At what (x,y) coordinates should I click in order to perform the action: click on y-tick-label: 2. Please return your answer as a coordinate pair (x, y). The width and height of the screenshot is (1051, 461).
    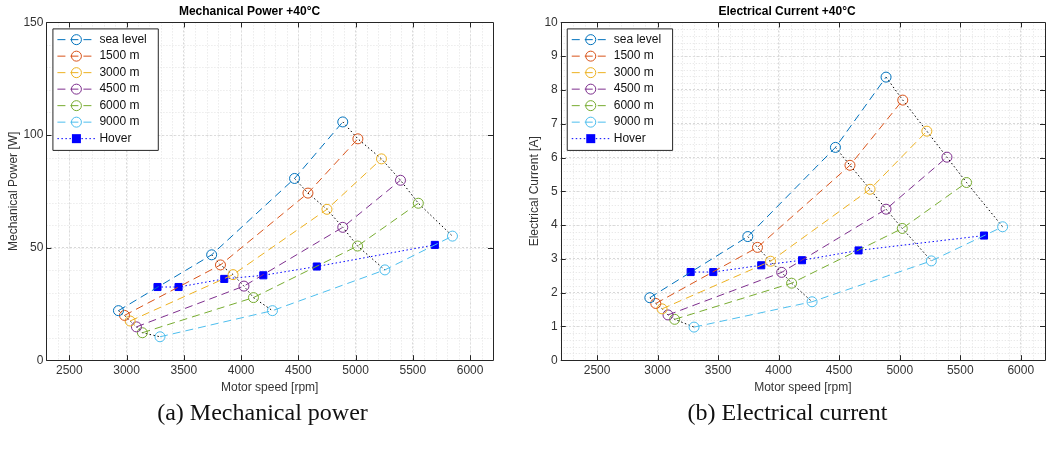
    Looking at the image, I should click on (555, 291).